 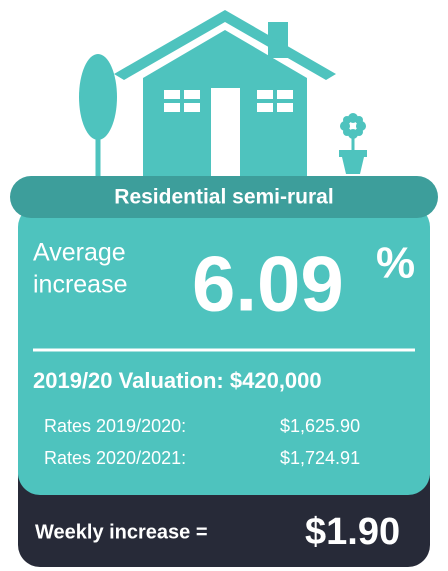 I want to click on title-banner, so click(x=224, y=197).